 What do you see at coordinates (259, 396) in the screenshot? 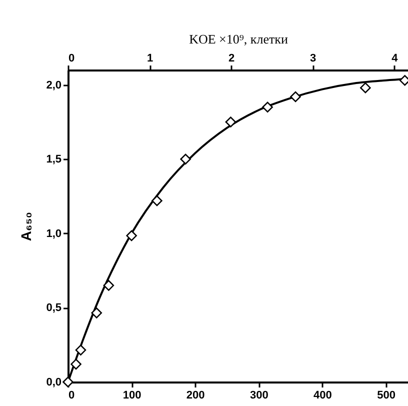
I see `x-tick-label: 300` at bounding box center [259, 396].